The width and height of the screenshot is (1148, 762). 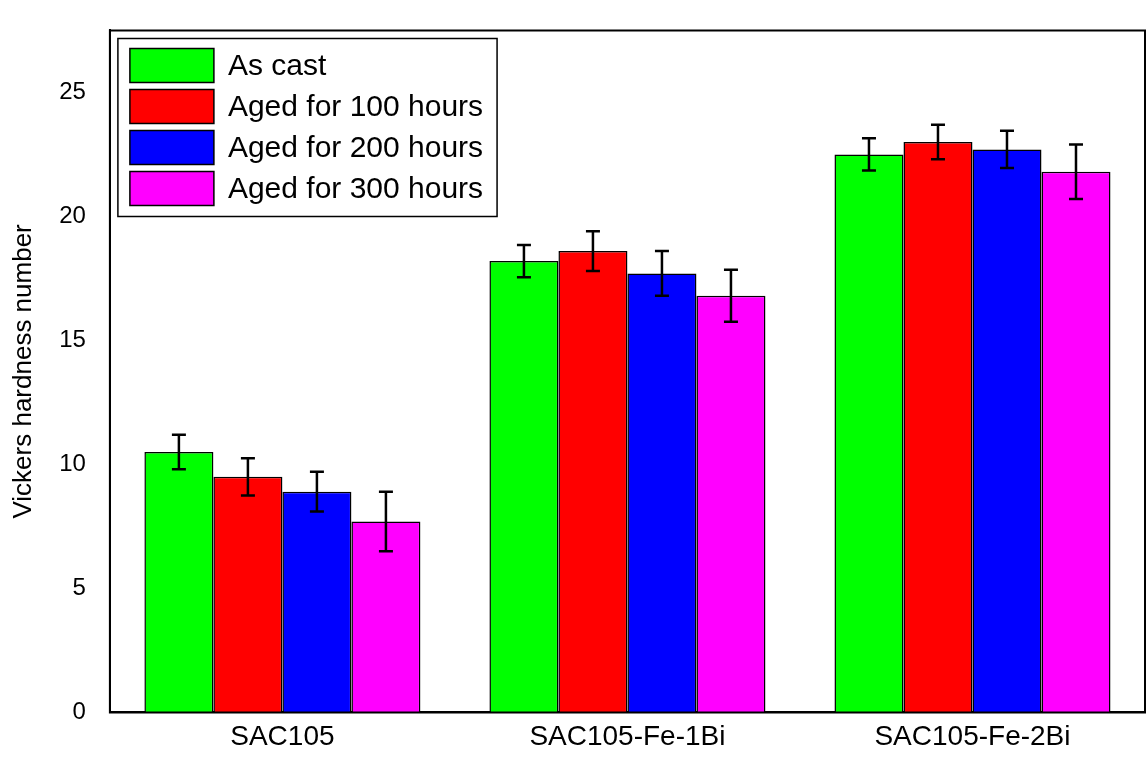 I want to click on y-tick-label: 15, so click(x=72, y=339).